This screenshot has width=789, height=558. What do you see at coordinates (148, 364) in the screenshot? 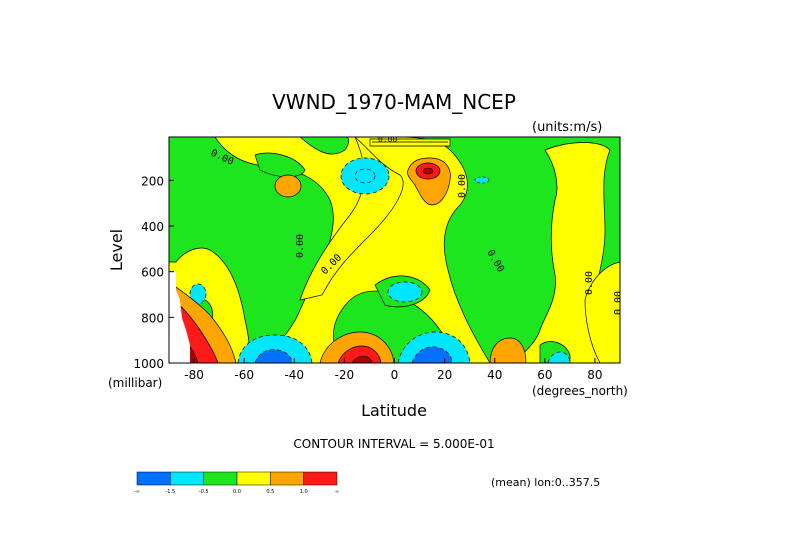
I see `y-tick-label: 1000` at bounding box center [148, 364].